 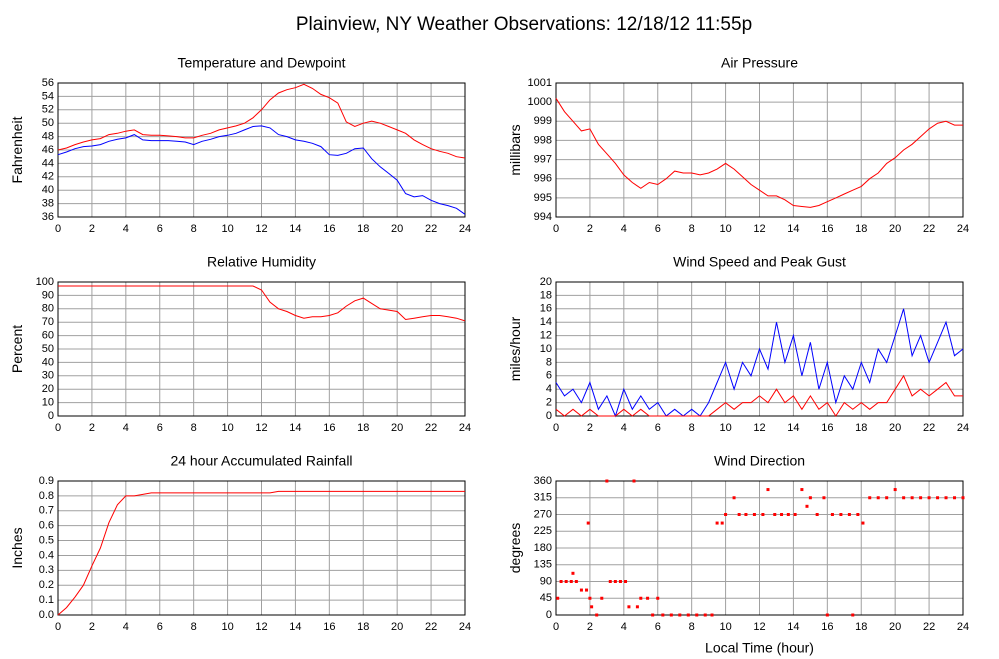 I want to click on y-tick-label: 1001, so click(x=540, y=83).